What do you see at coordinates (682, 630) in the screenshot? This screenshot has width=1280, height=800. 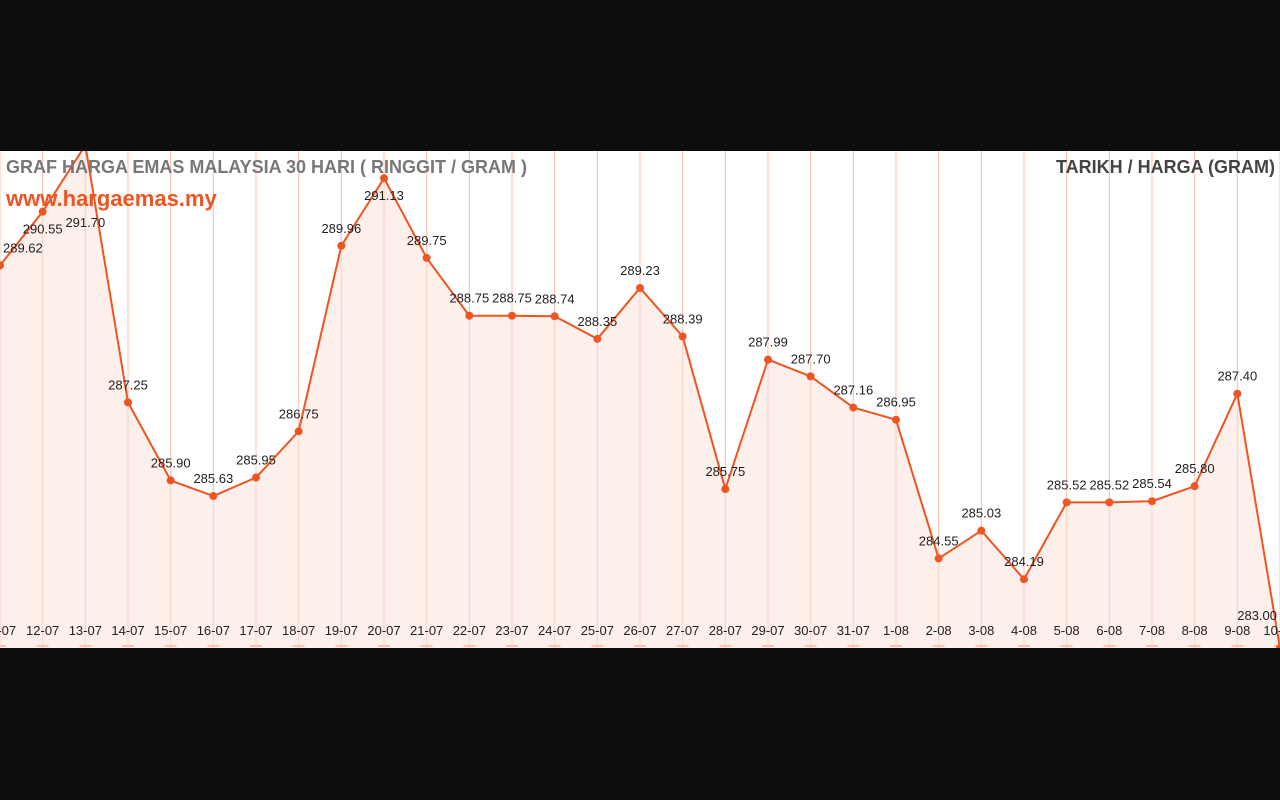 I see `x-tick-label: 27-07` at bounding box center [682, 630].